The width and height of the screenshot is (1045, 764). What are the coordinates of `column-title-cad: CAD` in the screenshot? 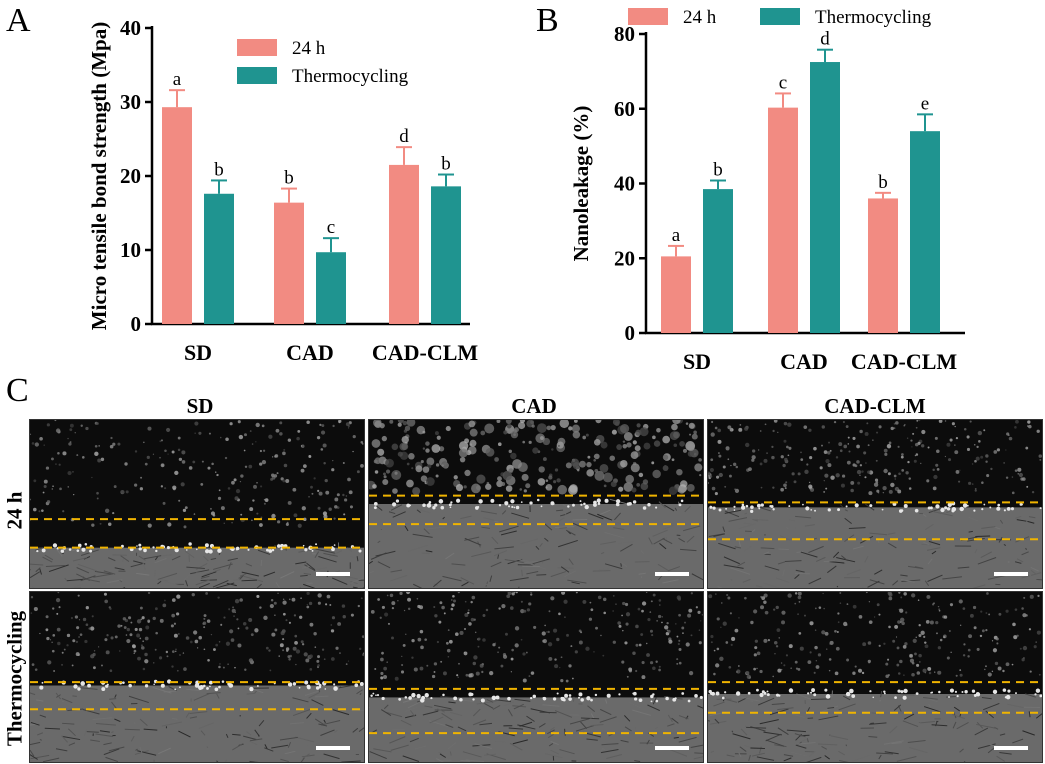 It's located at (534, 406).